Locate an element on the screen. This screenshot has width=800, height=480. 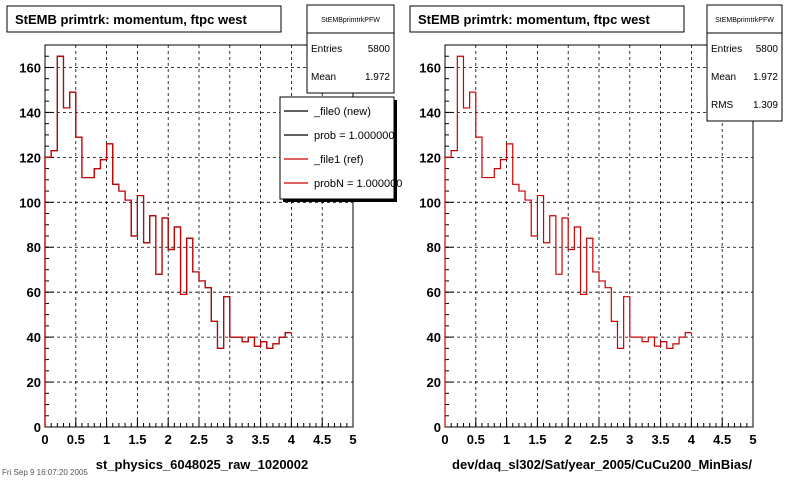
legend-label: prob = 1.000000 is located at coordinates (354, 136).